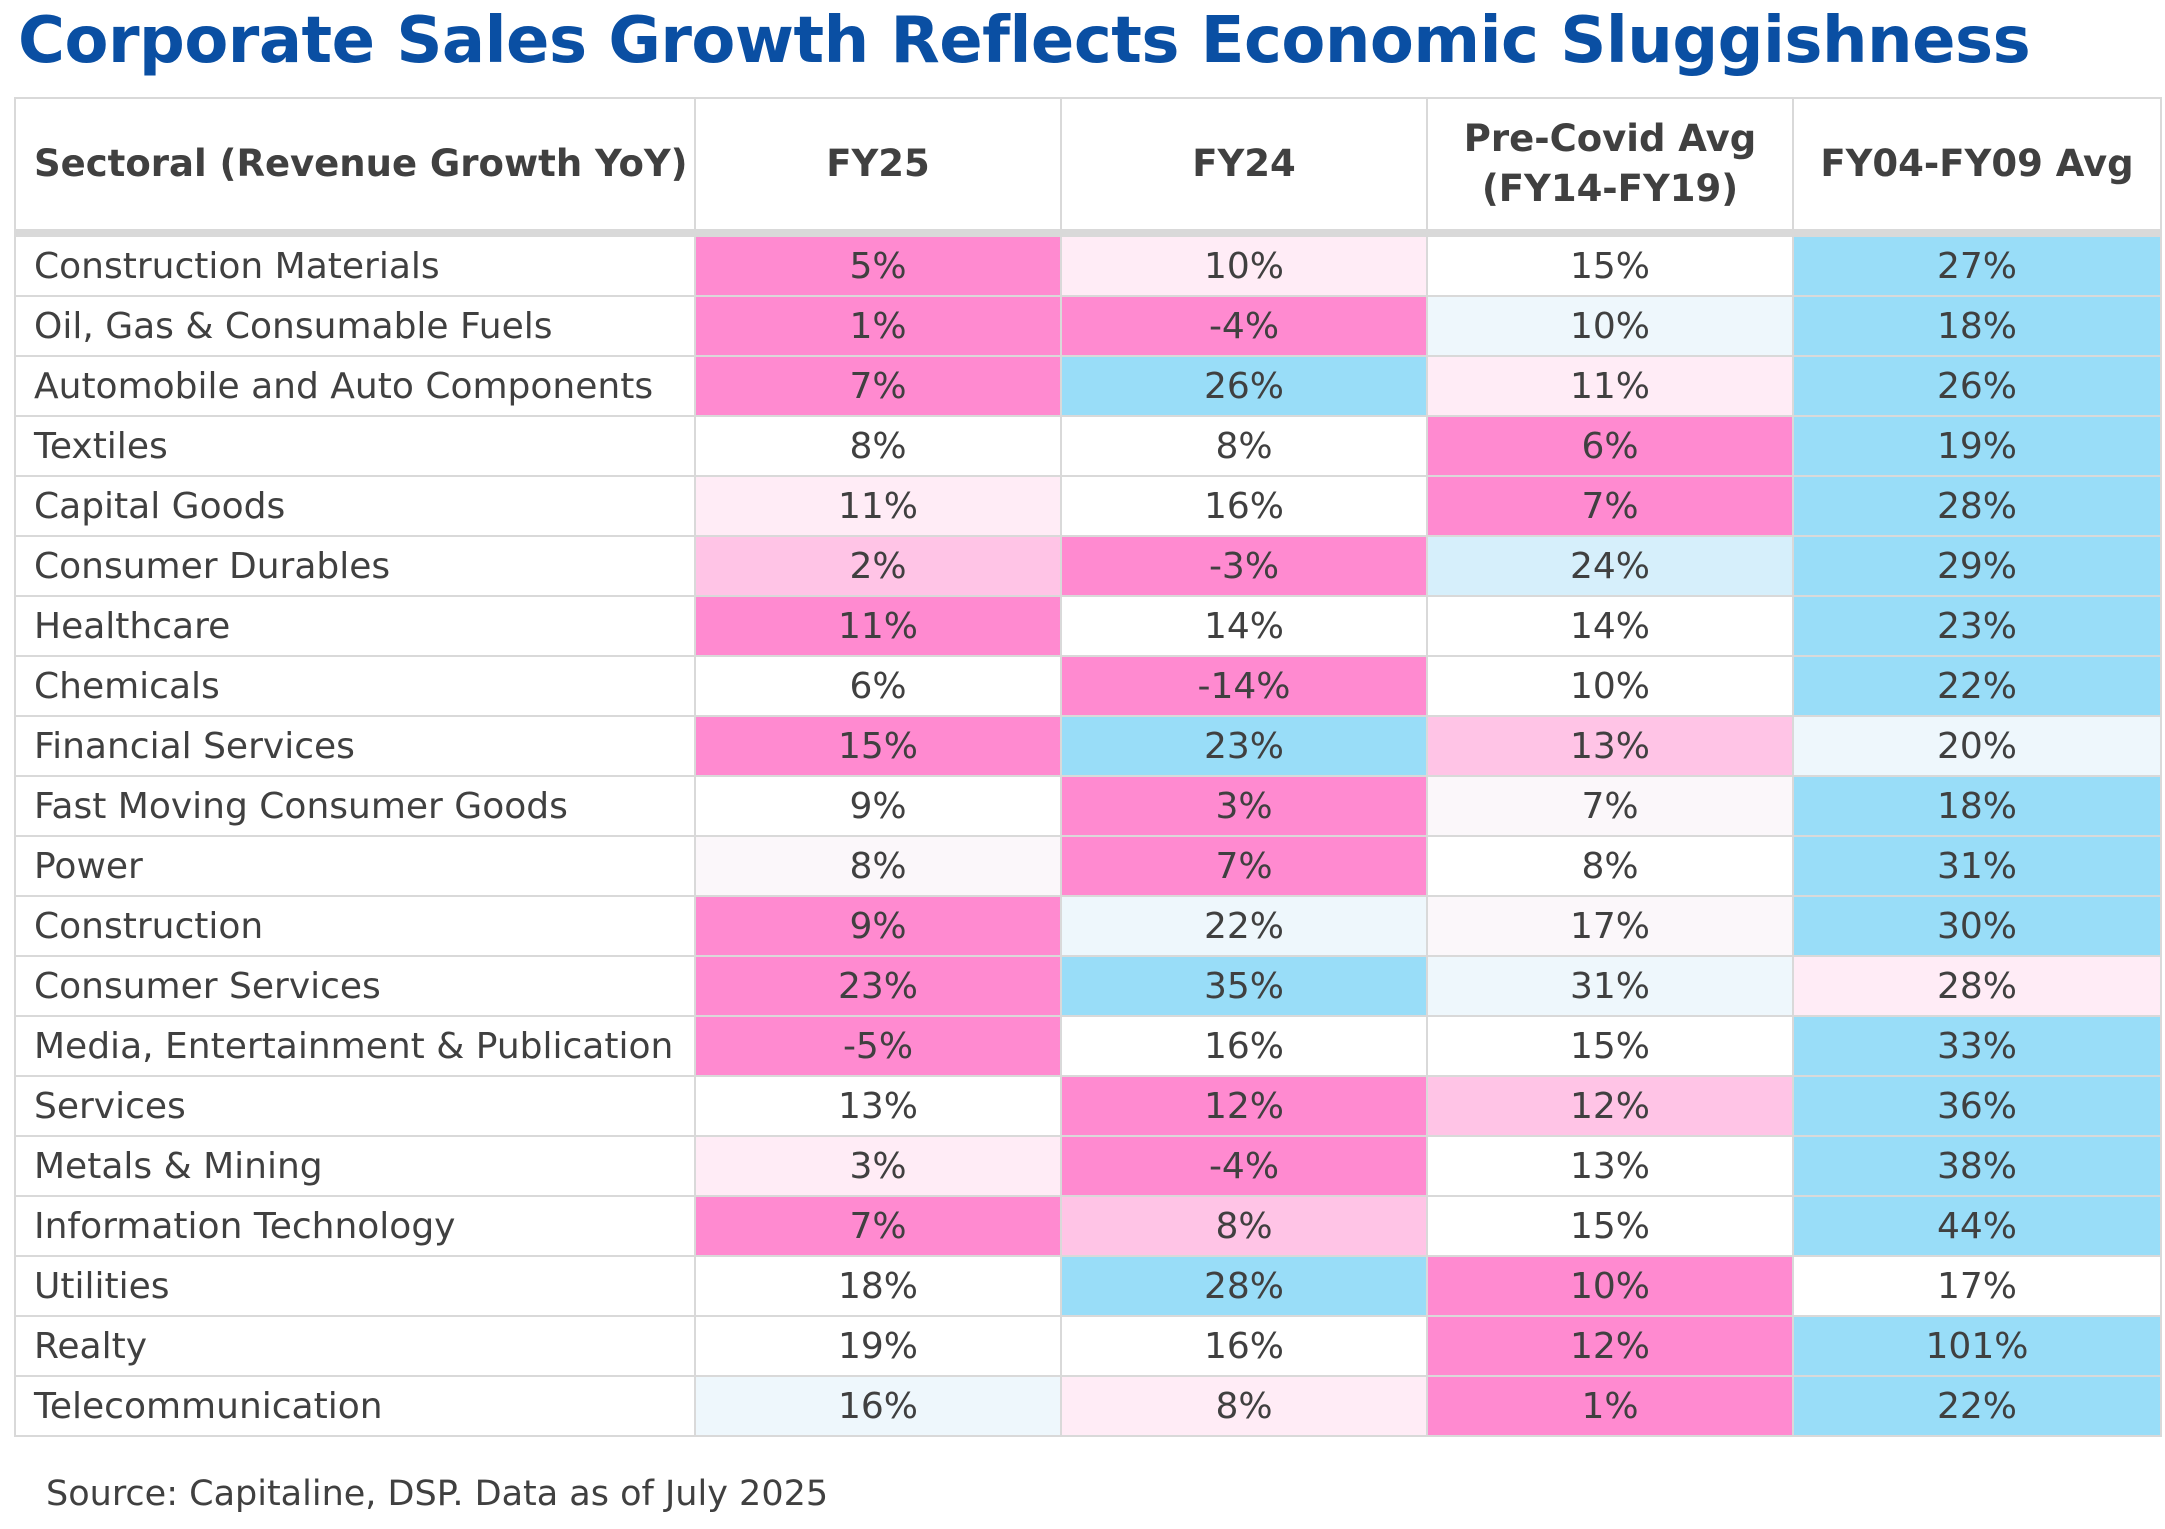 The image size is (2165, 1529). What do you see at coordinates (1610, 986) in the screenshot?
I see `value-cell-pre-covid-avg: 31%` at bounding box center [1610, 986].